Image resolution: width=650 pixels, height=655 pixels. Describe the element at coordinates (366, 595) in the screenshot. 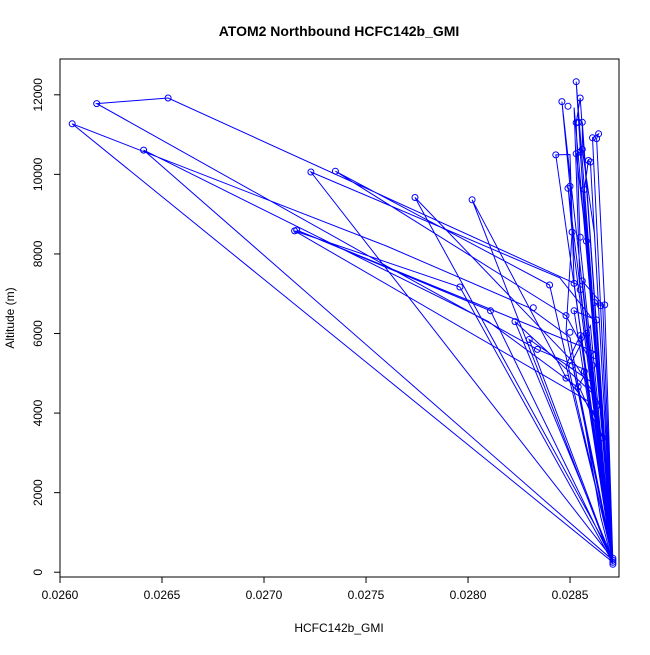

I see `x-tick-label: 0.0275` at that location.